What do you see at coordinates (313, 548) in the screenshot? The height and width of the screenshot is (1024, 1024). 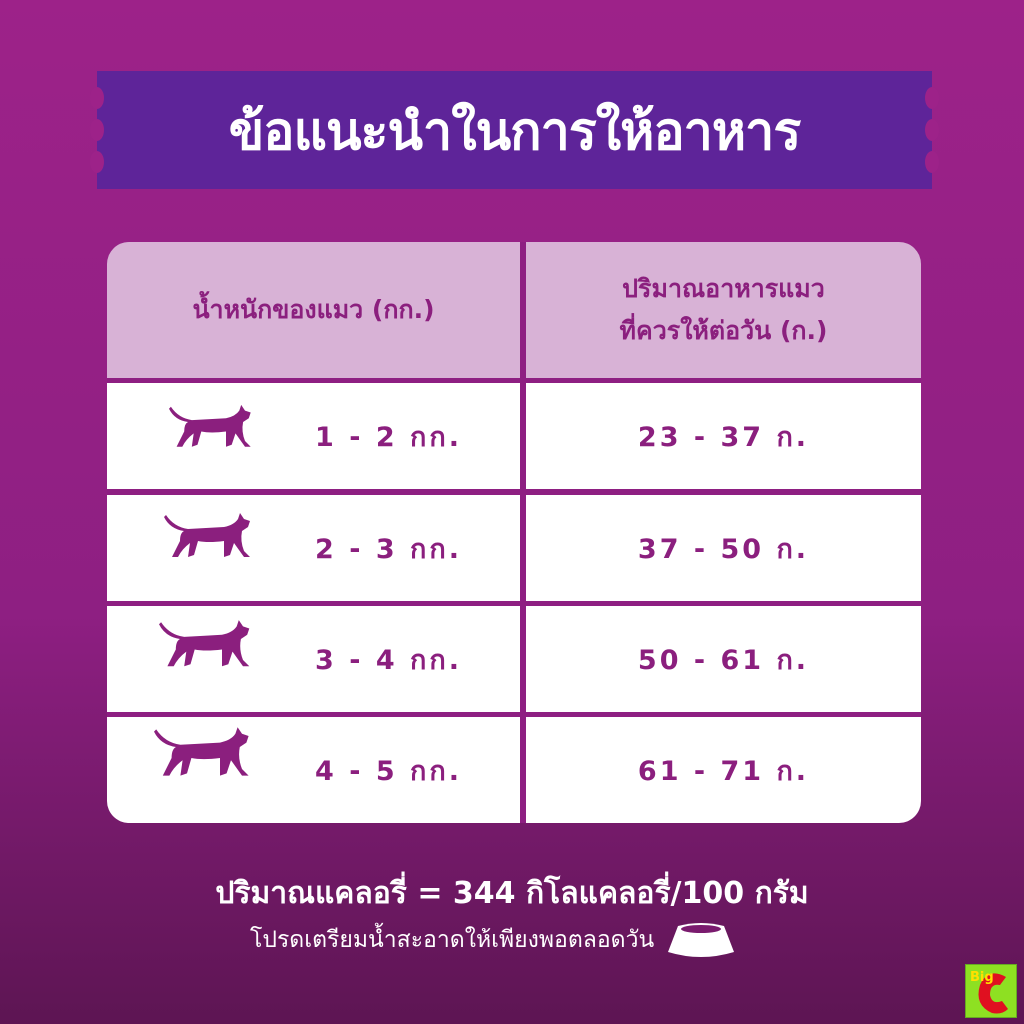 I see `weight-cell: 2 - 3 กก.` at bounding box center [313, 548].